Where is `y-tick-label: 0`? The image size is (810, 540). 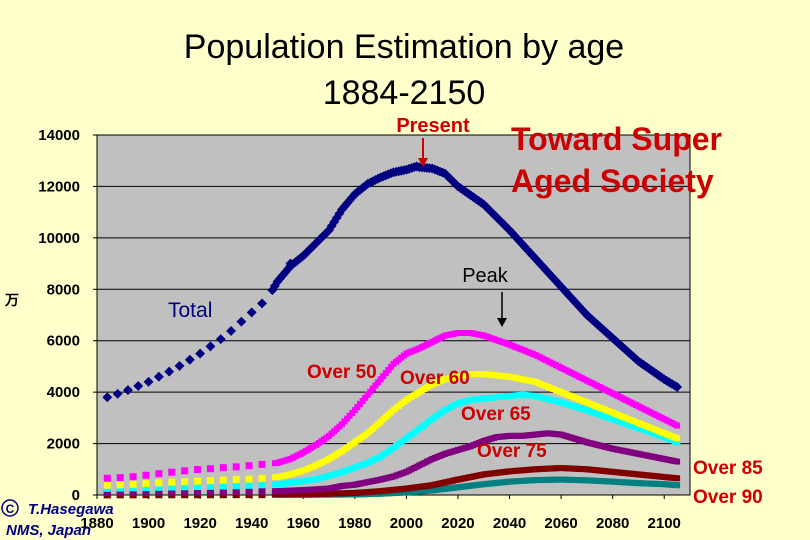 y-tick-label: 0 is located at coordinates (76, 495).